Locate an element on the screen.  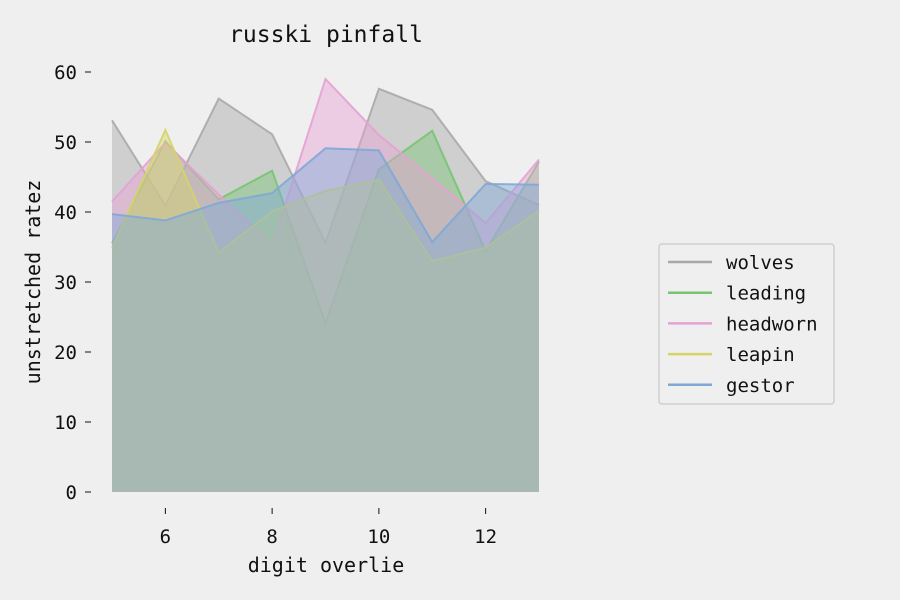
legend: wolves leading headworn leapin gestor is located at coordinates (746, 324).